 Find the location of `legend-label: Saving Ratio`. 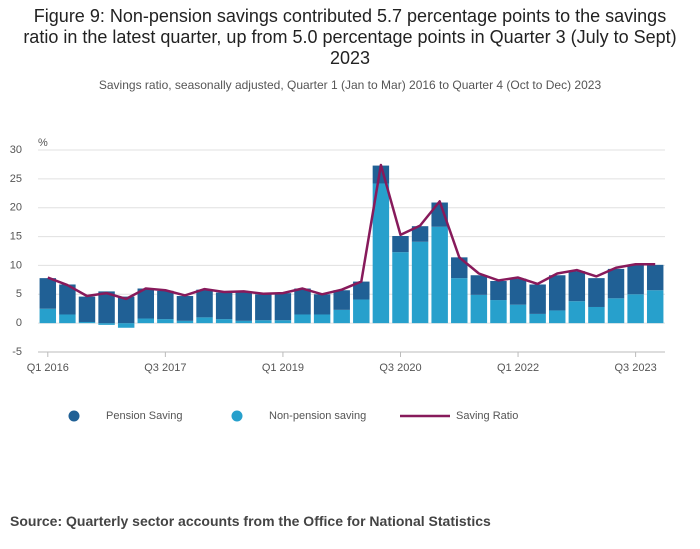

legend-label: Saving Ratio is located at coordinates (487, 416).